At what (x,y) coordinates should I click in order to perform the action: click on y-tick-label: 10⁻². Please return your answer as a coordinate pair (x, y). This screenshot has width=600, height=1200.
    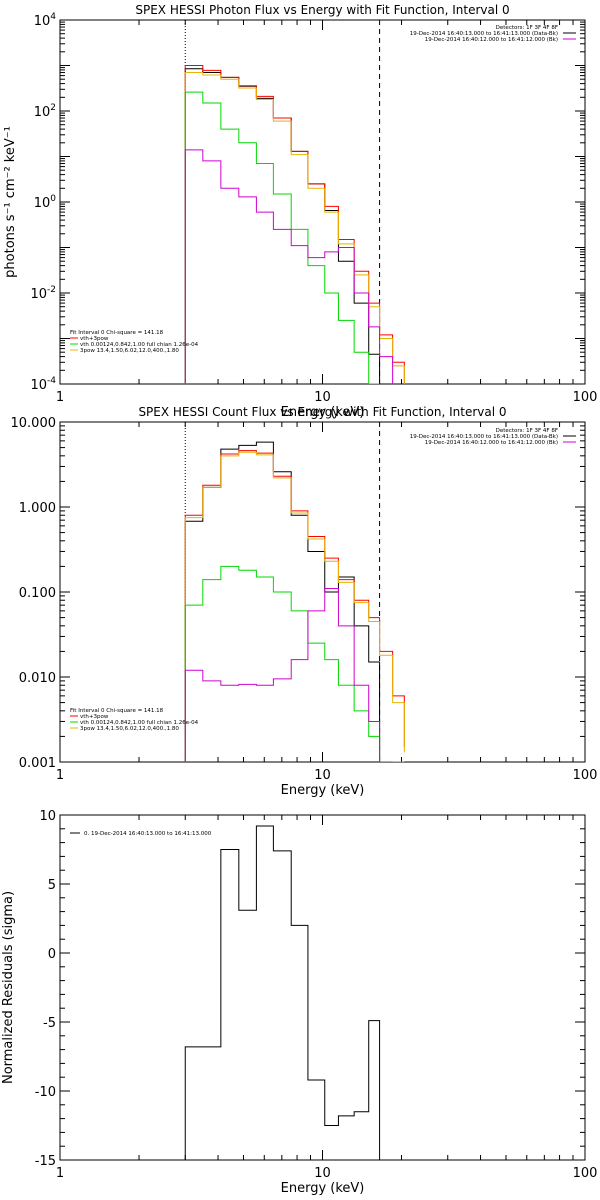
    Looking at the image, I should click on (43, 293).